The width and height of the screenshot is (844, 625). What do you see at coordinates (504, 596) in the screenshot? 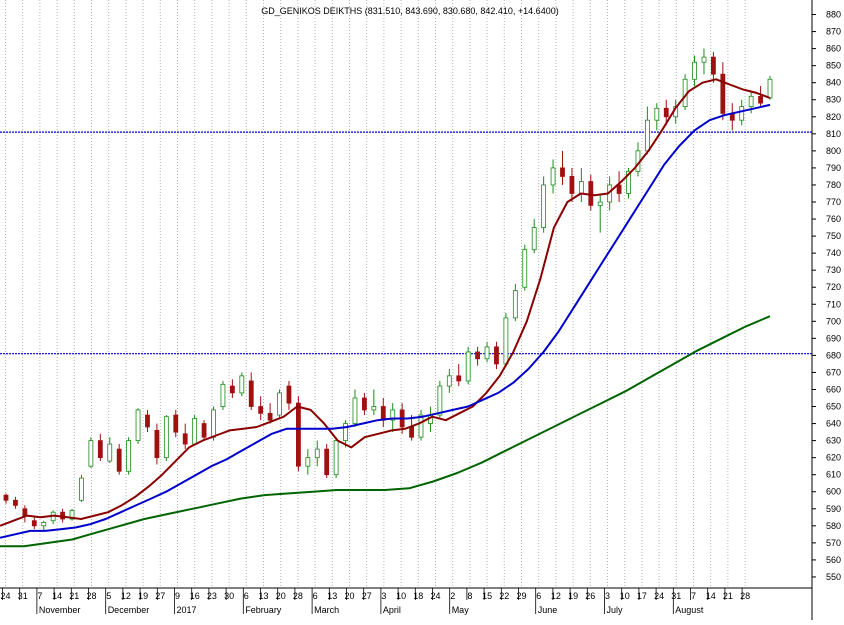
I see `x-tick-label: 22` at bounding box center [504, 596].